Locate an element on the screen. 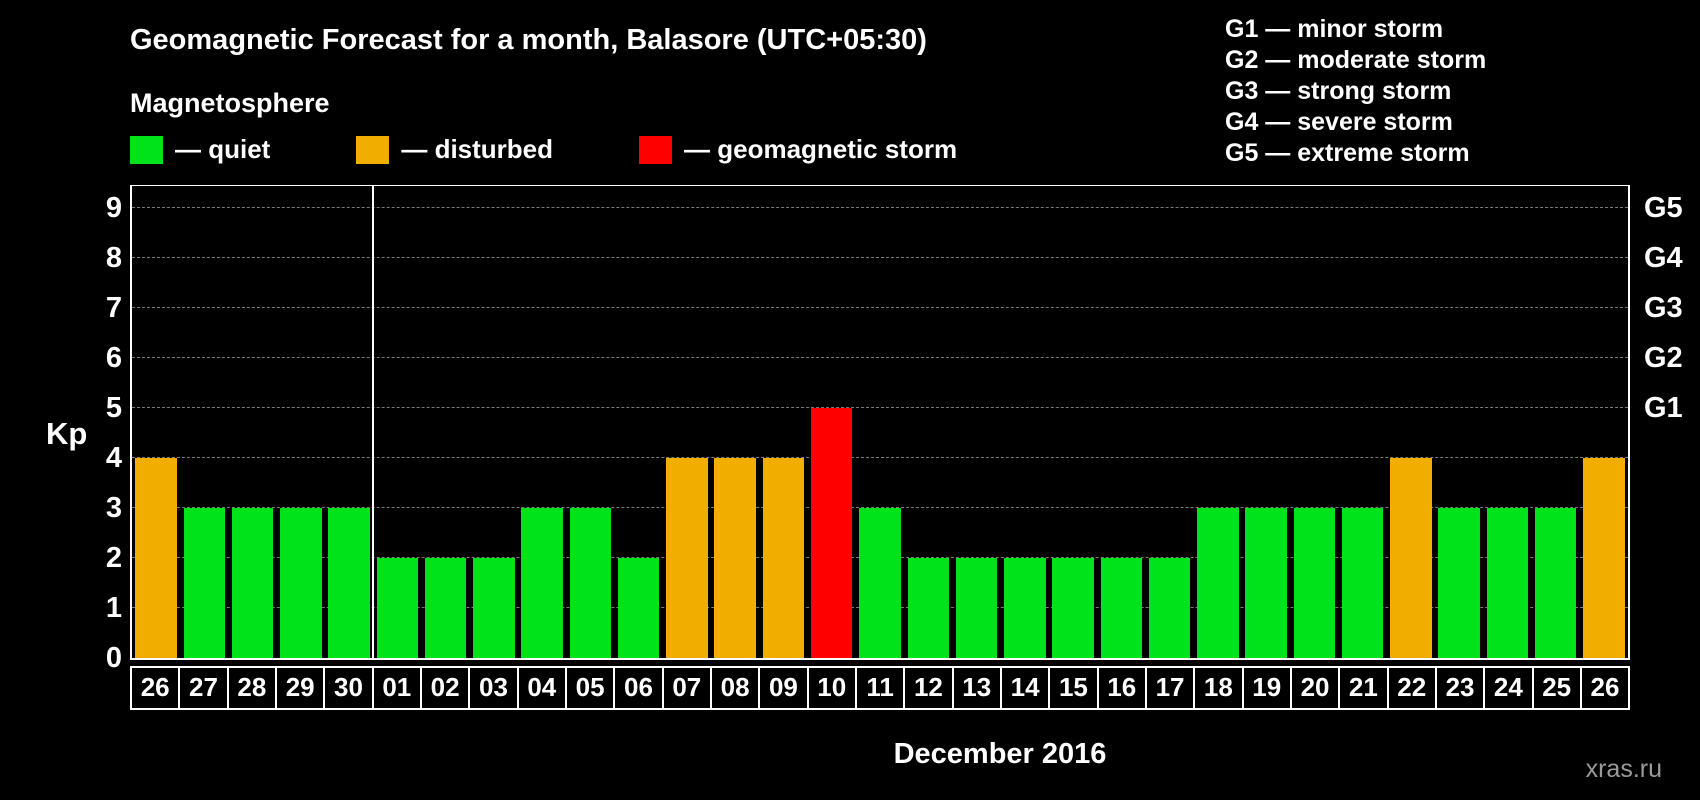 Image resolution: width=1700 pixels, height=800 pixels. disturbed-swatch-icon is located at coordinates (373, 149).